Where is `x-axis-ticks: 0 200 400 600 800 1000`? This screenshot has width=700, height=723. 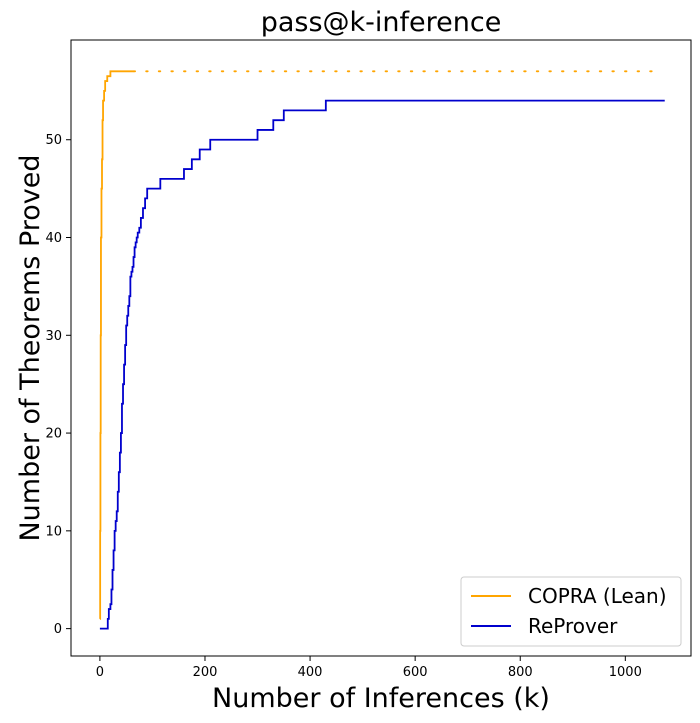 x-axis-ticks: 0 200 400 600 800 1000 is located at coordinates (369, 668).